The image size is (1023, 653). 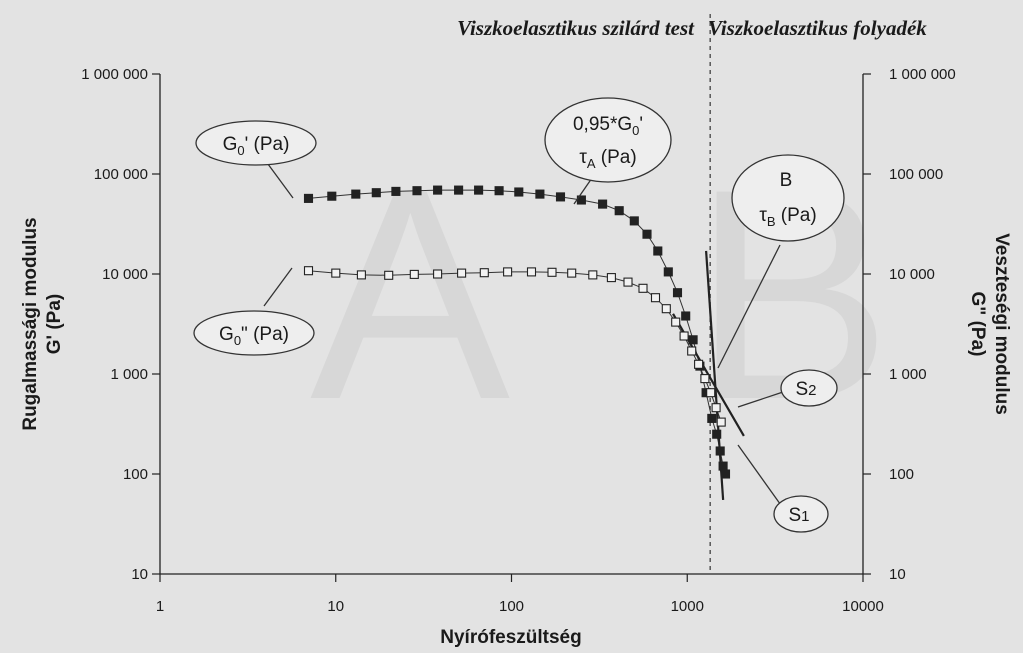 What do you see at coordinates (788, 198) in the screenshot?
I see `annotation-tau-b: B τB (Pa)` at bounding box center [788, 198].